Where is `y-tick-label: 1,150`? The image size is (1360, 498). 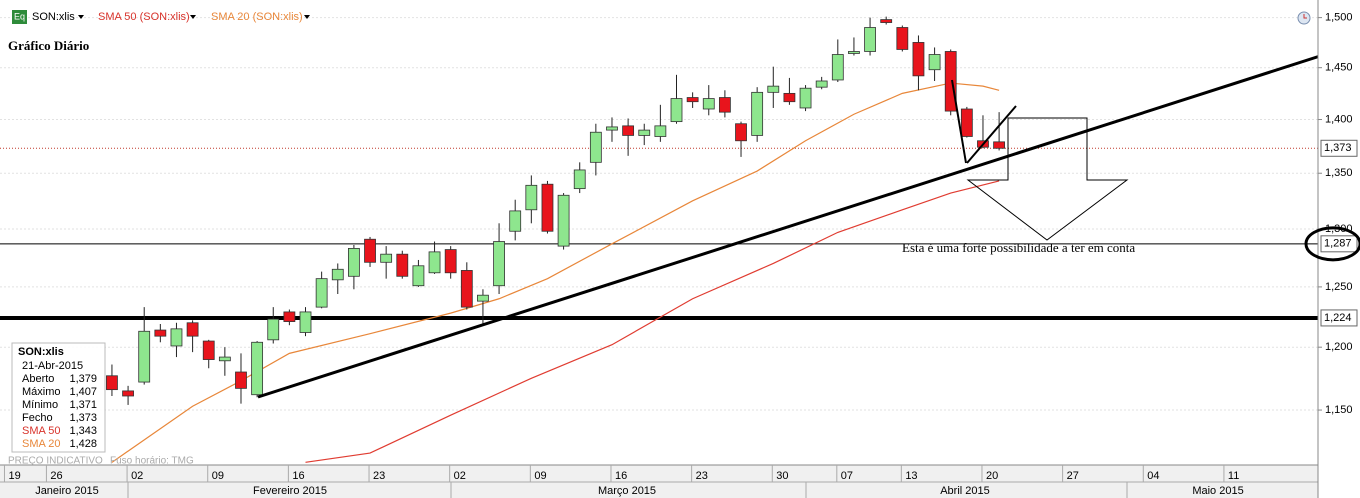 y-tick-label: 1,150 is located at coordinates (1339, 410).